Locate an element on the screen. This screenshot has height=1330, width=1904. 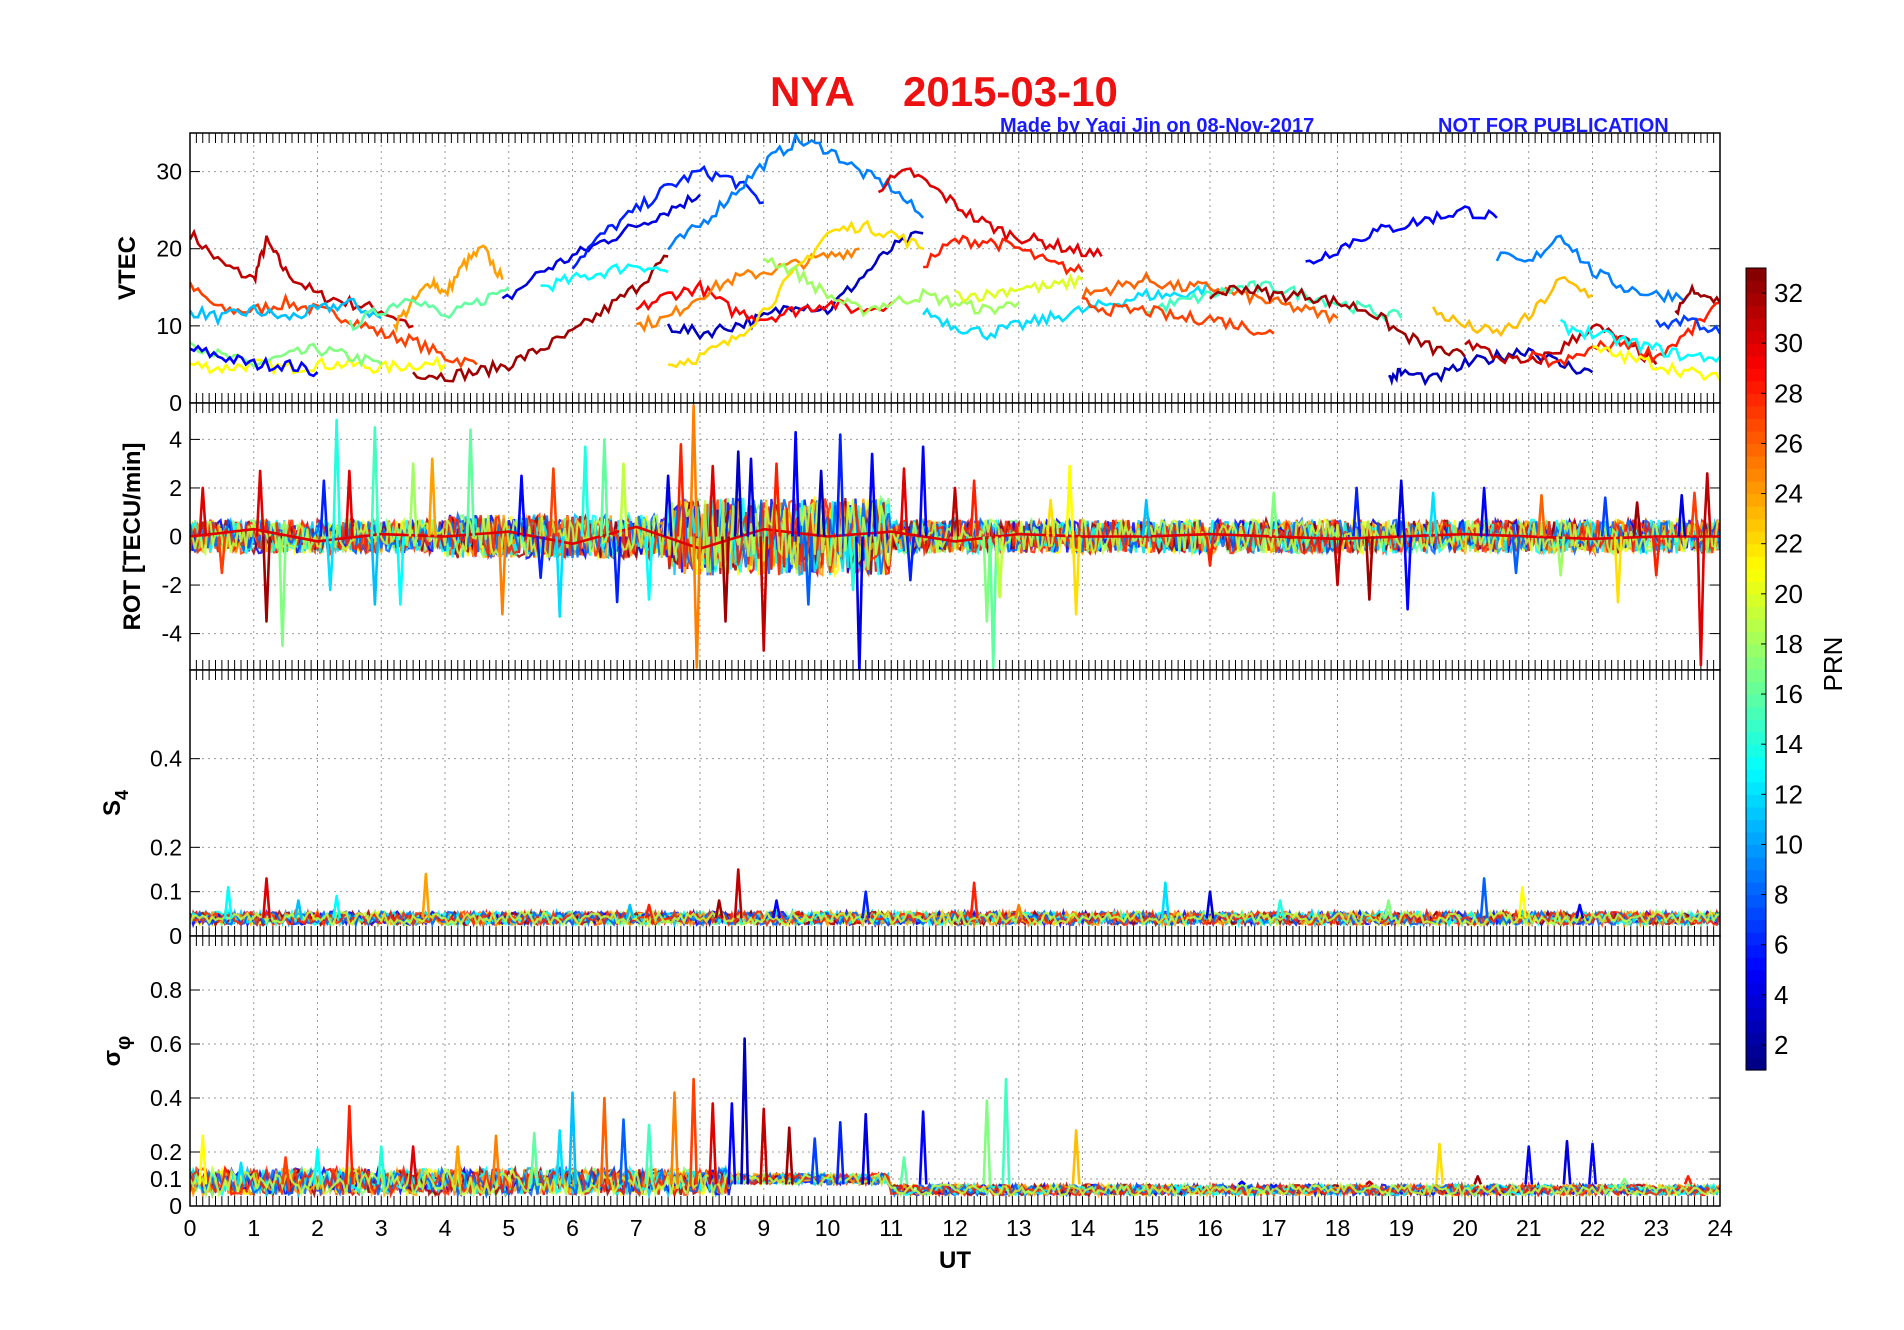
x-tick-label: 12 is located at coordinates (955, 1228).